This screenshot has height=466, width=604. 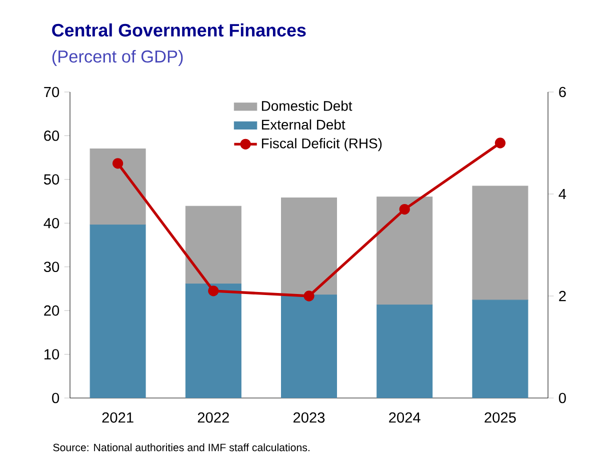 I want to click on y-tick-label: 10, so click(x=52, y=354).